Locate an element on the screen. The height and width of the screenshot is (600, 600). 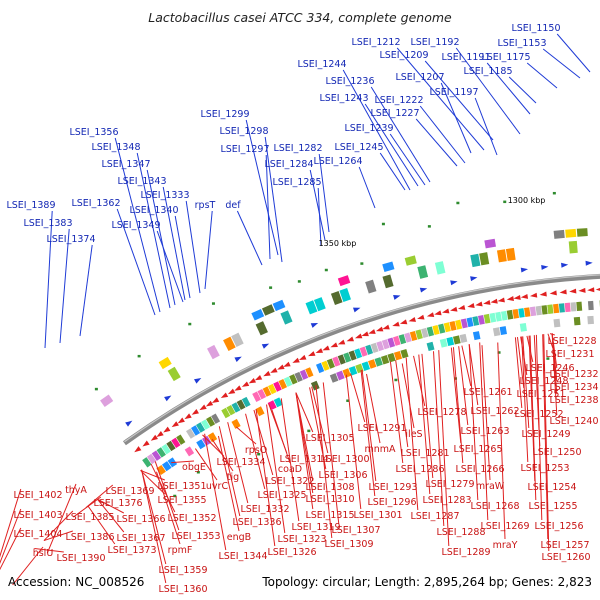
reverse-gene-label: LSEI_1322 is located at coordinates (289, 481).